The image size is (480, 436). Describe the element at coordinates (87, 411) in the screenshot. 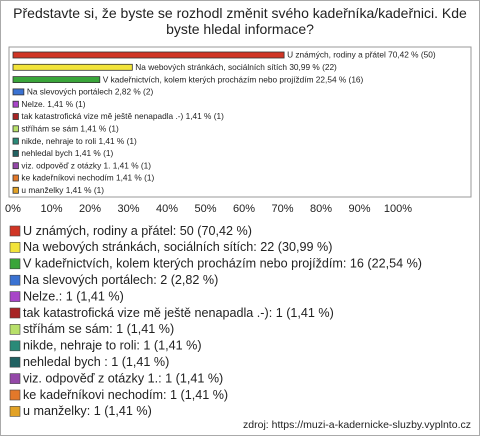

I see `legend-label: u manželky: 1 (1,41 %)` at that location.